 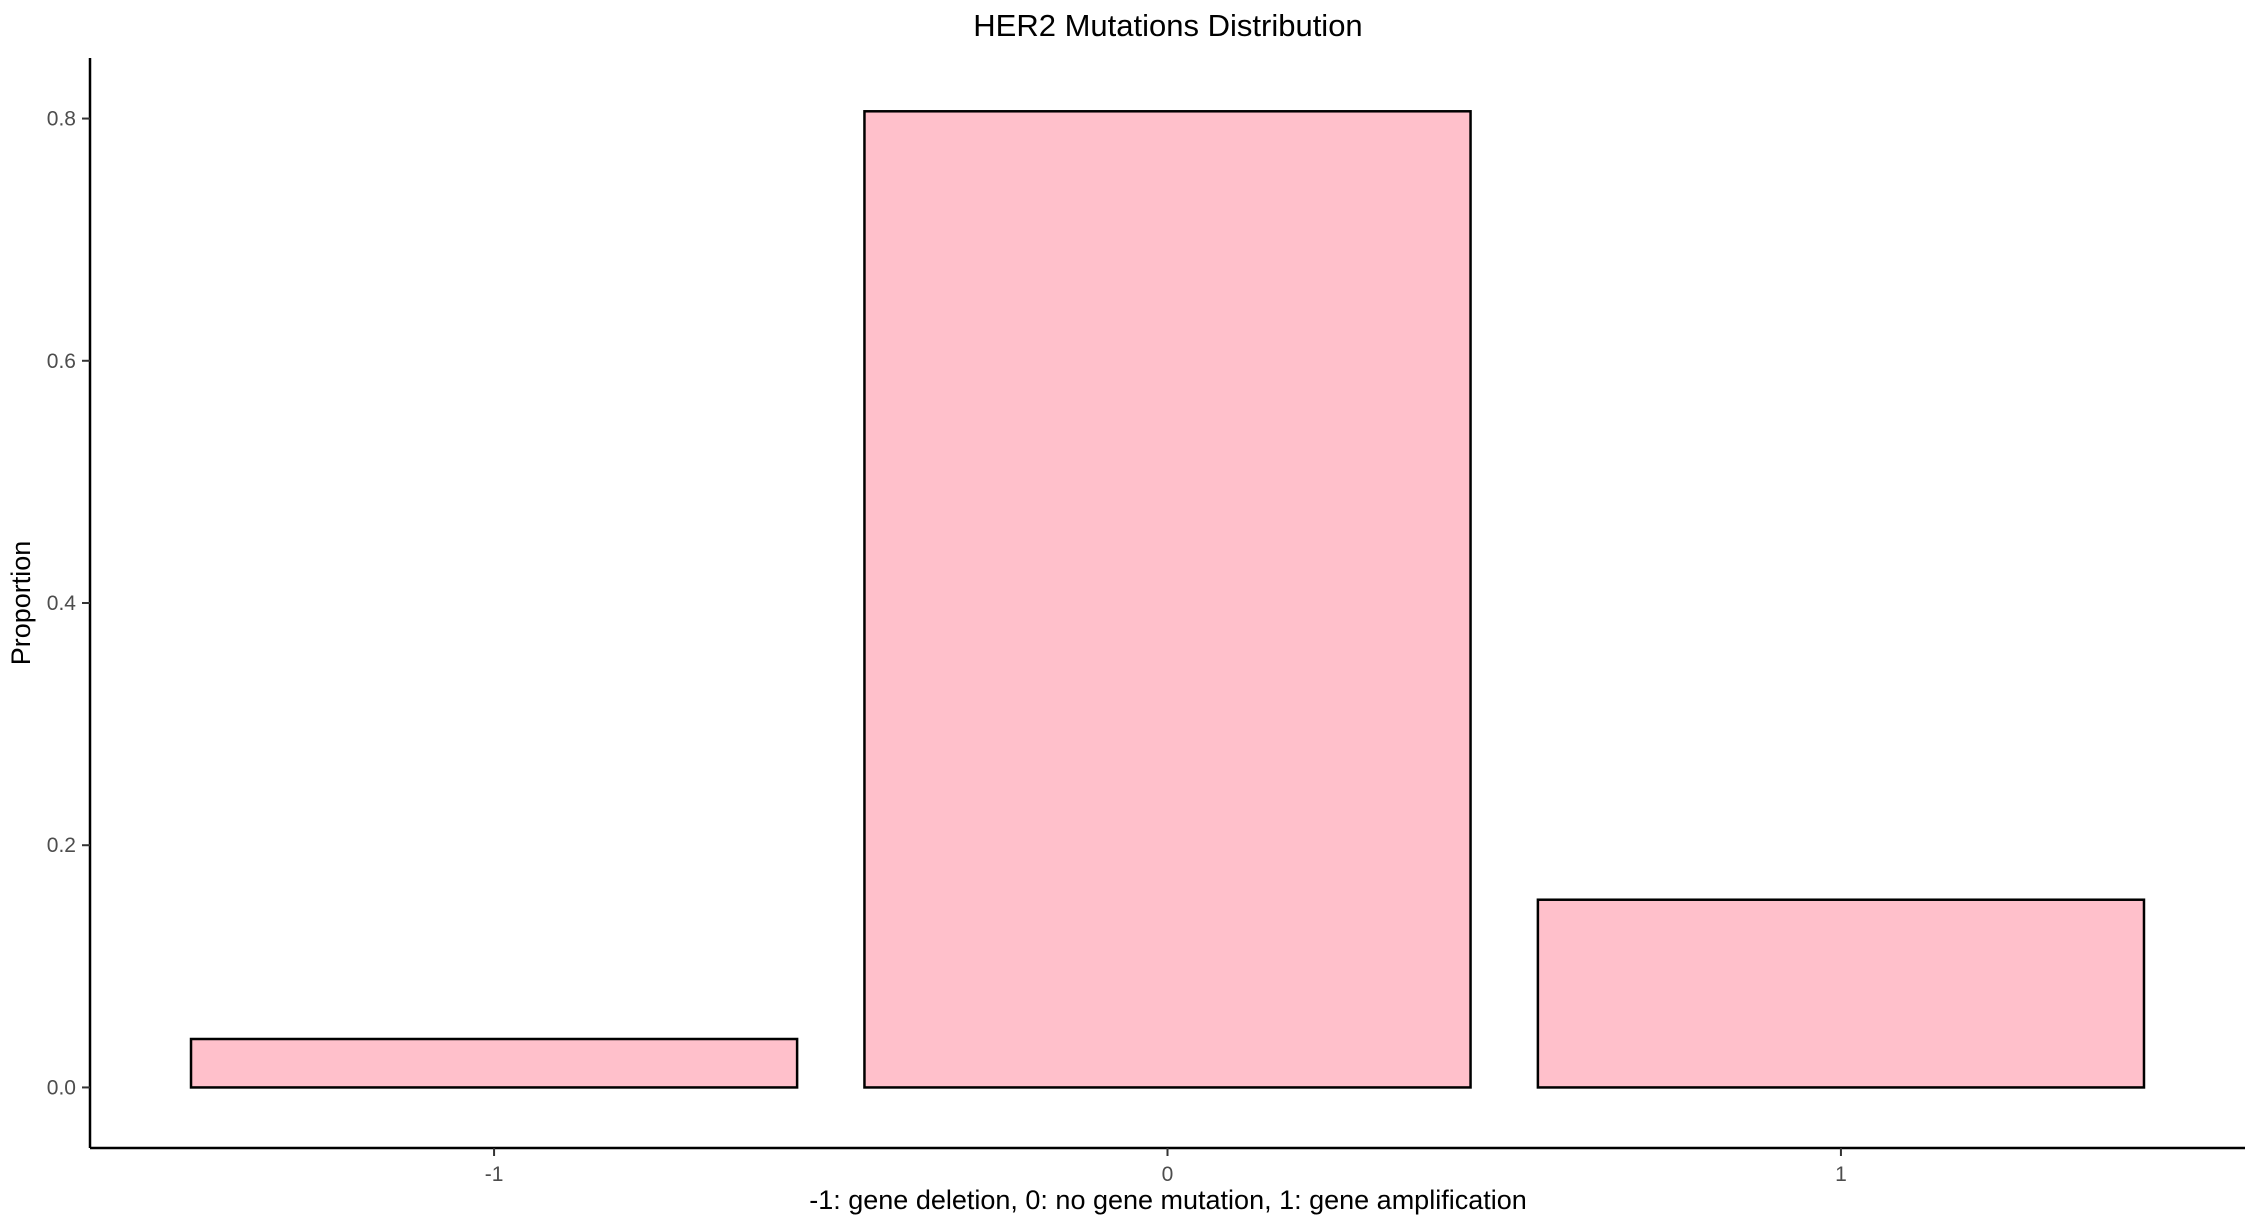 What do you see at coordinates (61, 119) in the screenshot?
I see `y-tick-label: 0.8` at bounding box center [61, 119].